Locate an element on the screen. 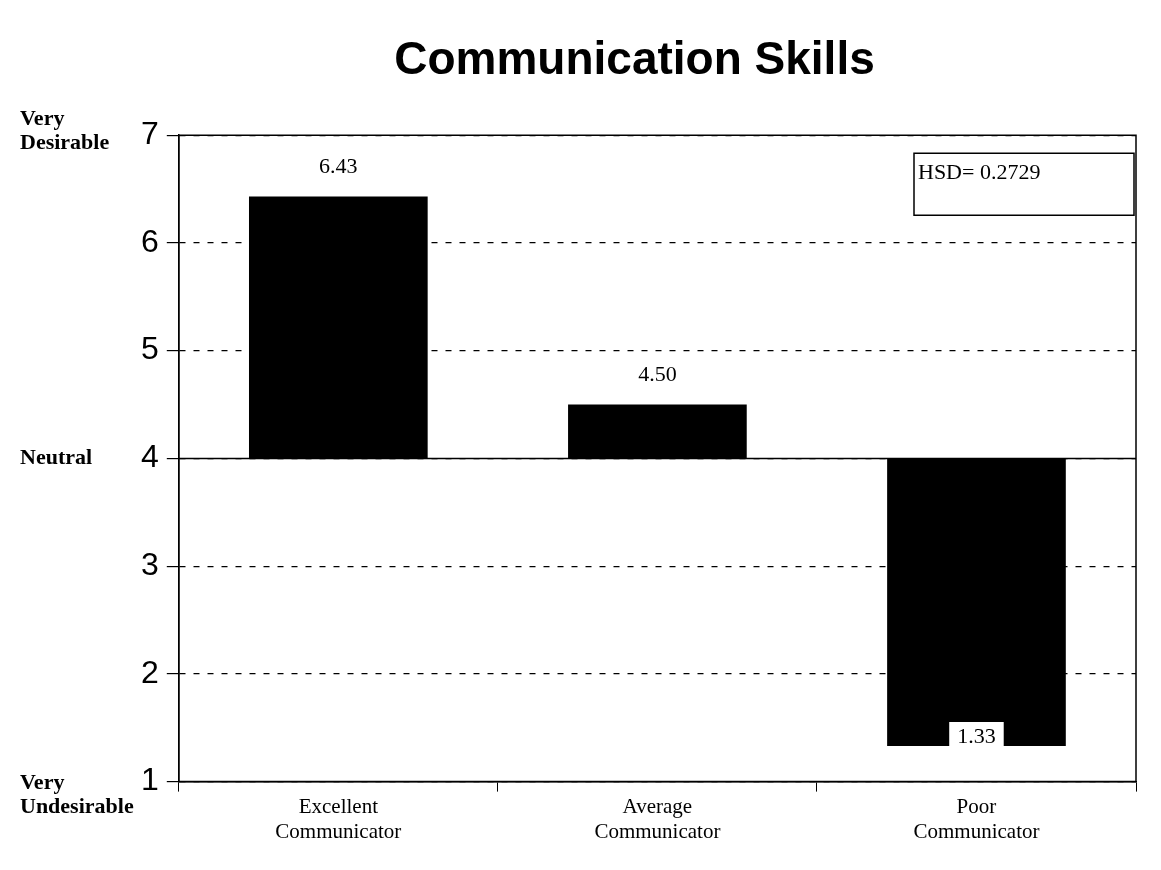 This screenshot has width=1161, height=870. y-tick-label: 1 is located at coordinates (150, 779).